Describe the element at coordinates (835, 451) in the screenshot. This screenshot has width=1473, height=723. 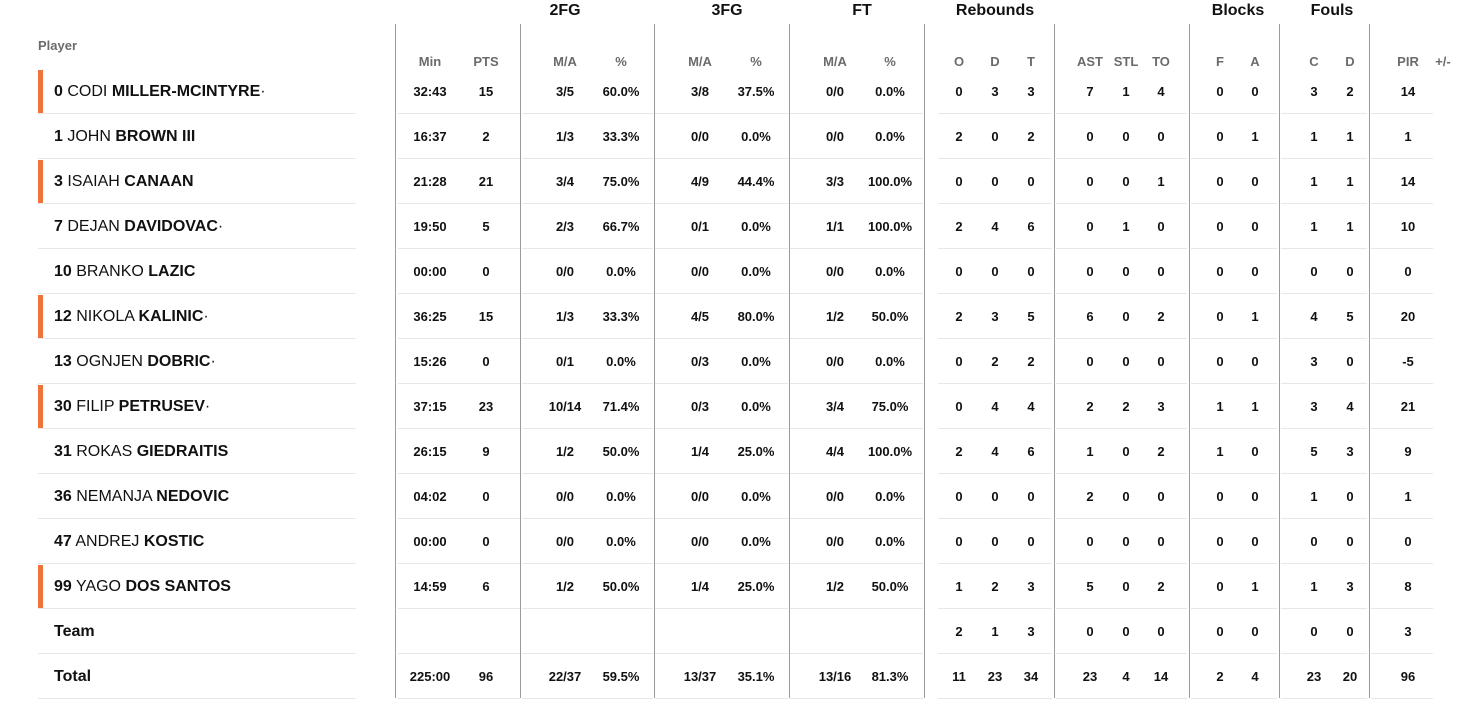
I see `cell-ft-ma: 4/4` at that location.